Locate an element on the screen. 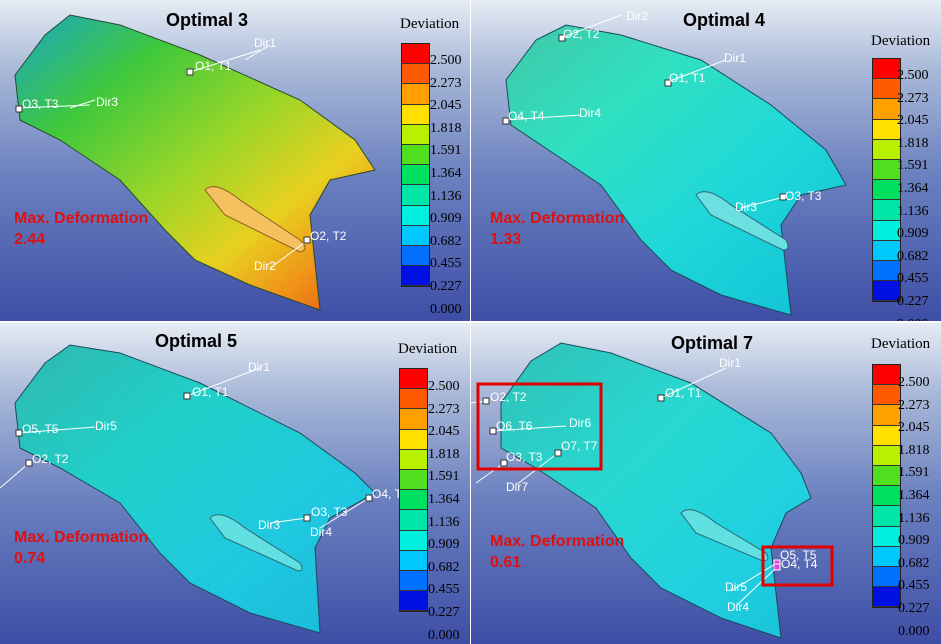  callout-label: Dir1 is located at coordinates (735, 58).